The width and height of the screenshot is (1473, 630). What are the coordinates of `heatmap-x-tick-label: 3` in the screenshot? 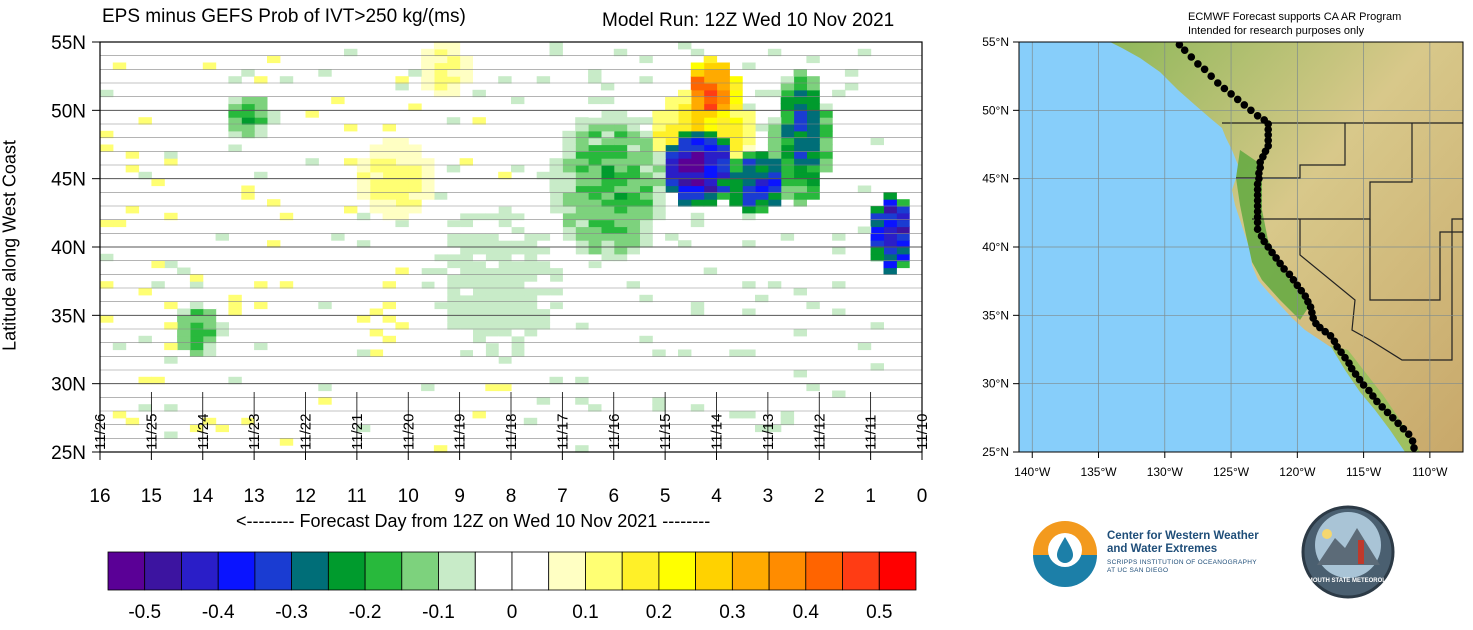 It's located at (768, 496).